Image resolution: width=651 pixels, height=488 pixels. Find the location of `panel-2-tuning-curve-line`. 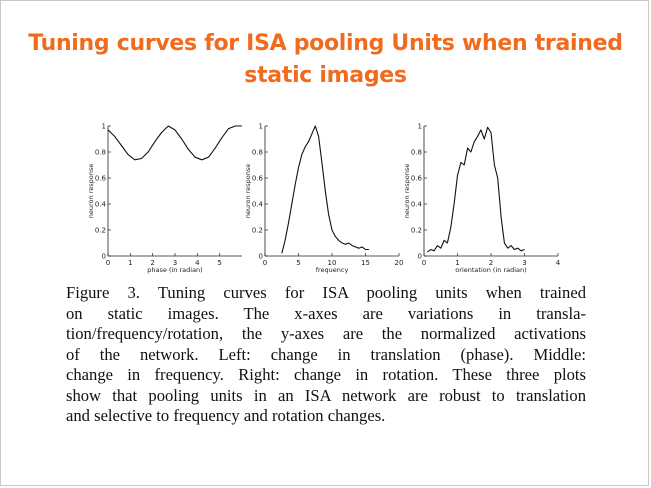

panel-2-tuning-curve-line is located at coordinates (325, 189).